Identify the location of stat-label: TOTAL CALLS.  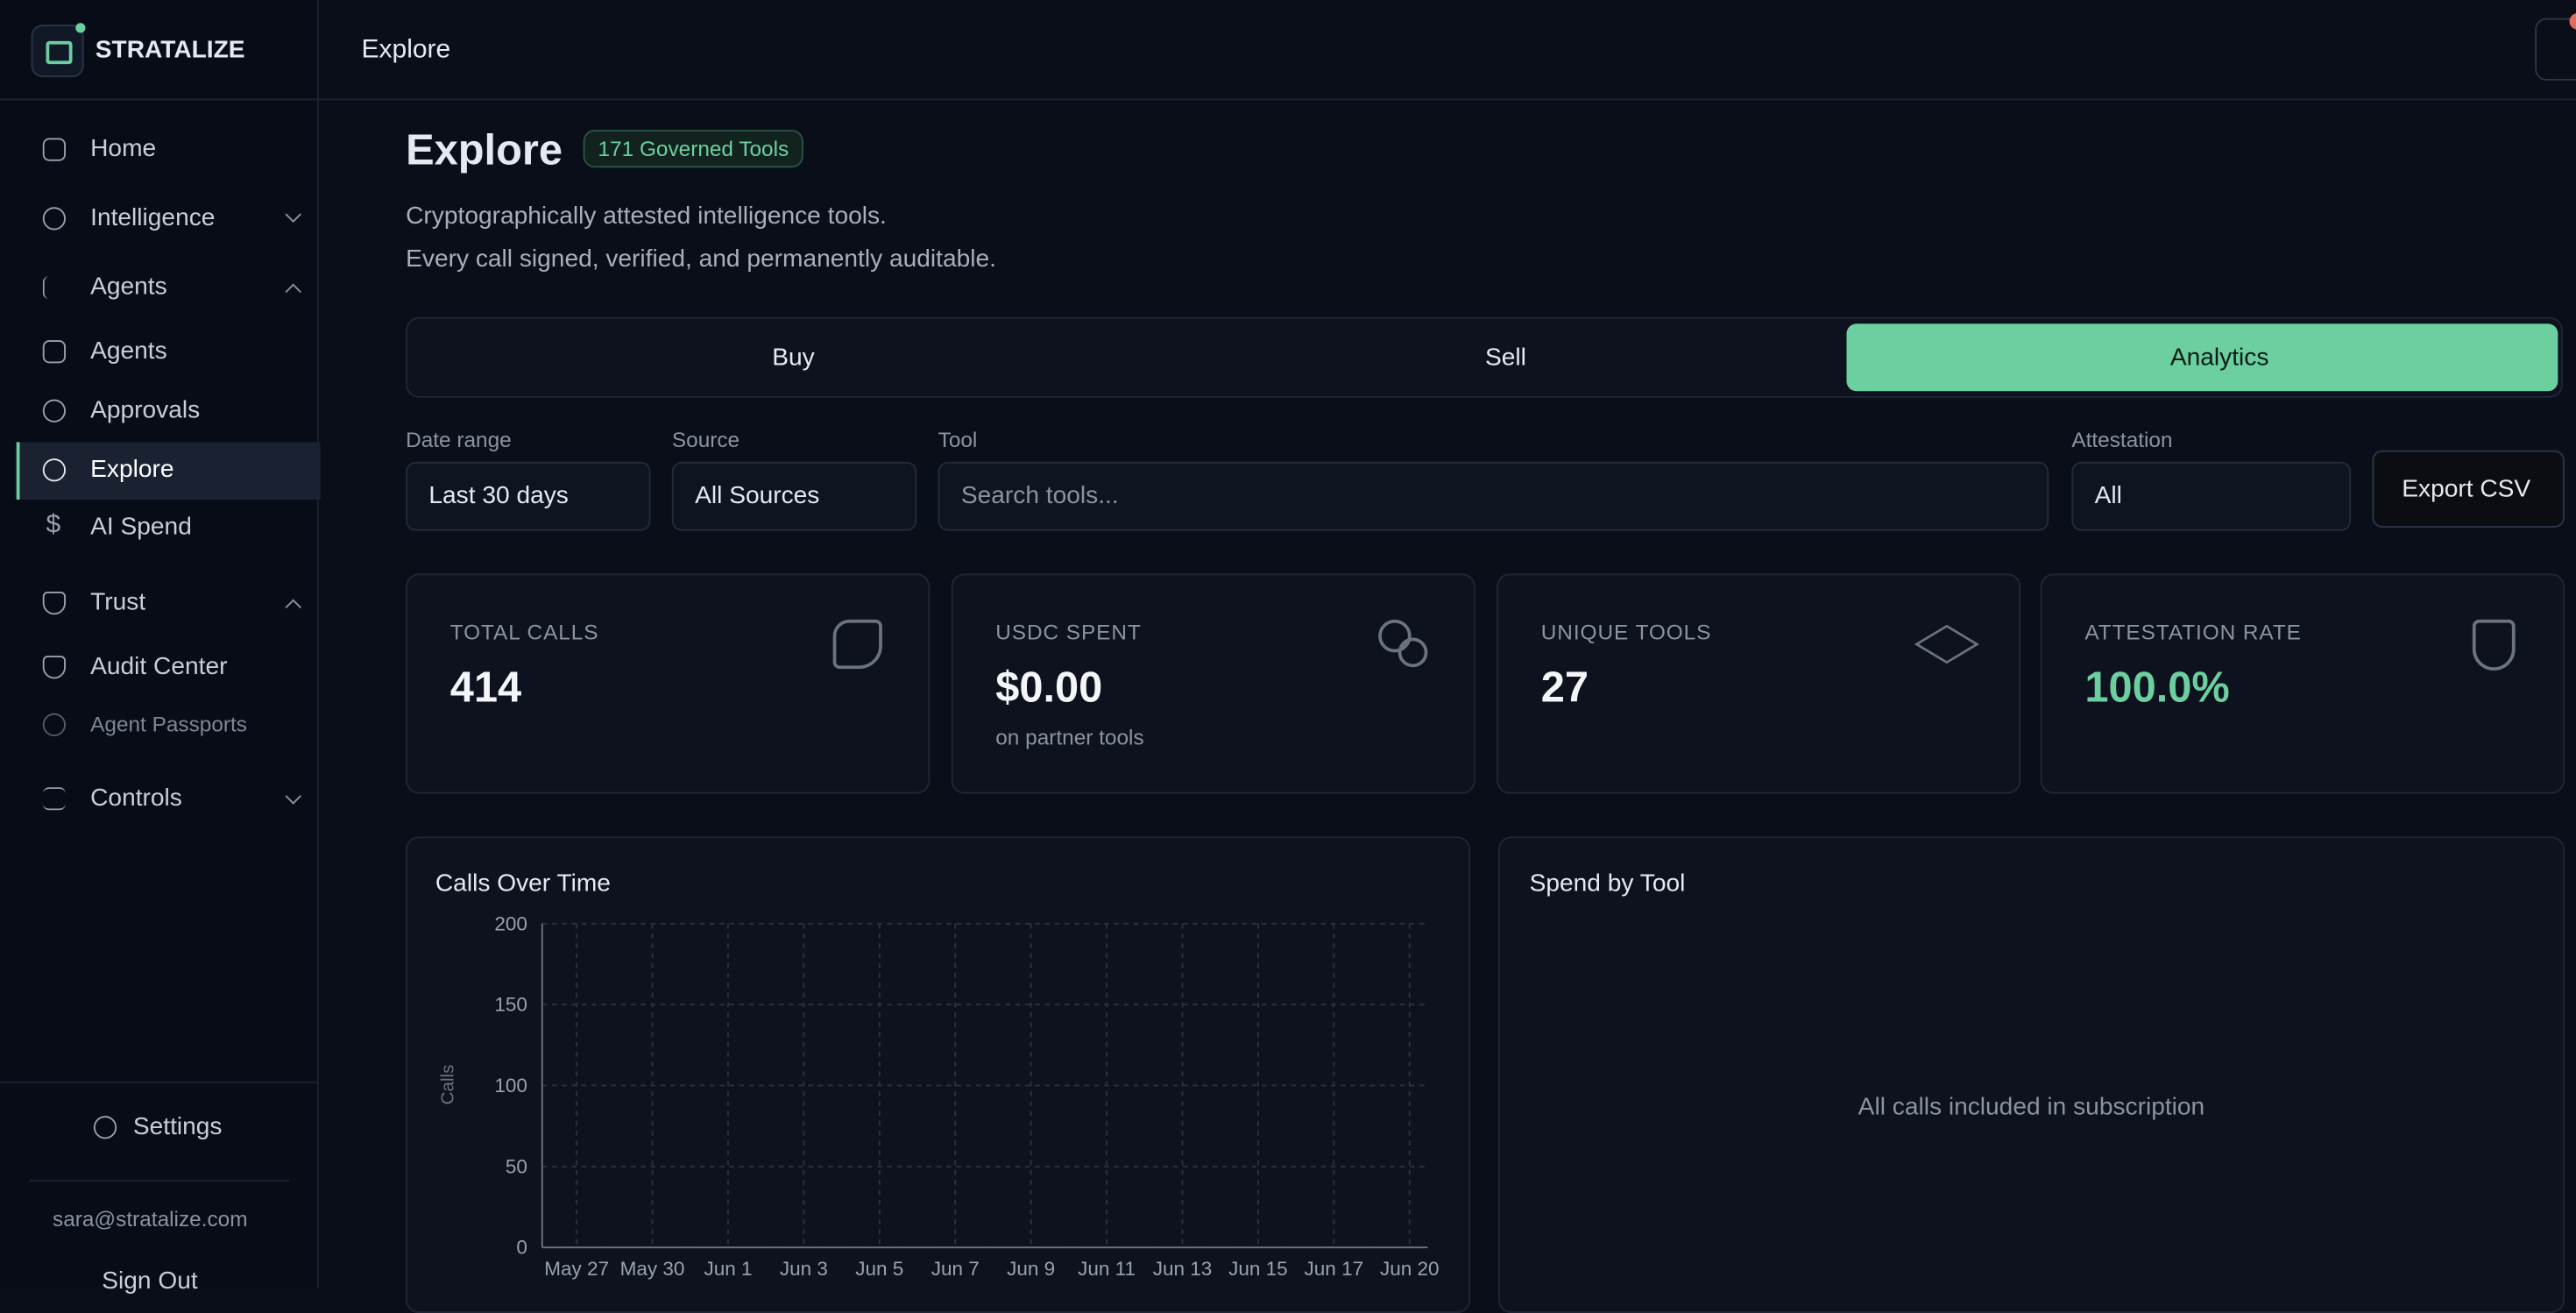
(524, 631).